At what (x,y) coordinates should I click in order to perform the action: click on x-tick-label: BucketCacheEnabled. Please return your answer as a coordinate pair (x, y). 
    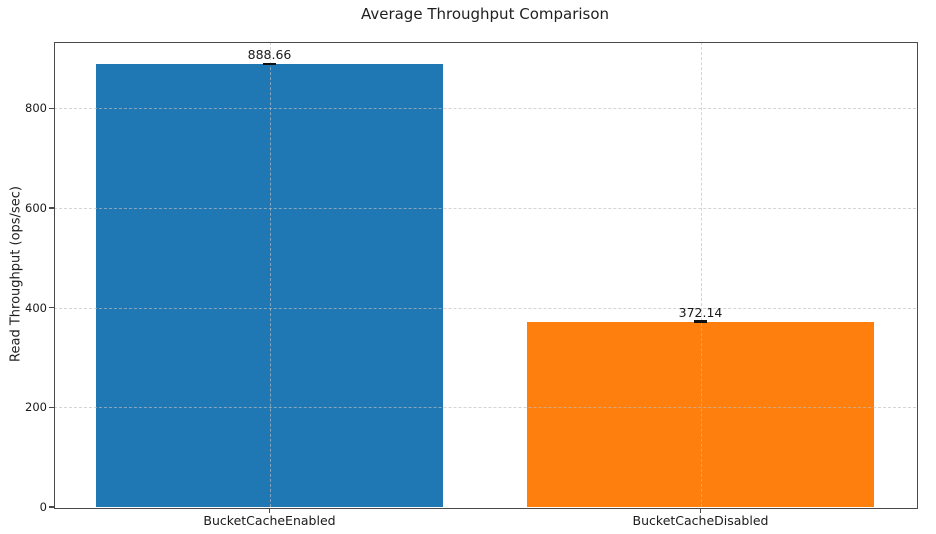
    Looking at the image, I should click on (269, 520).